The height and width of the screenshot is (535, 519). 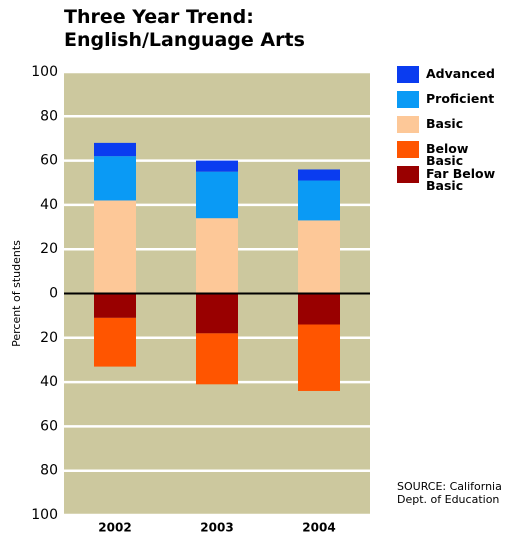 I want to click on legend-label: Below Basic, so click(x=447, y=154).